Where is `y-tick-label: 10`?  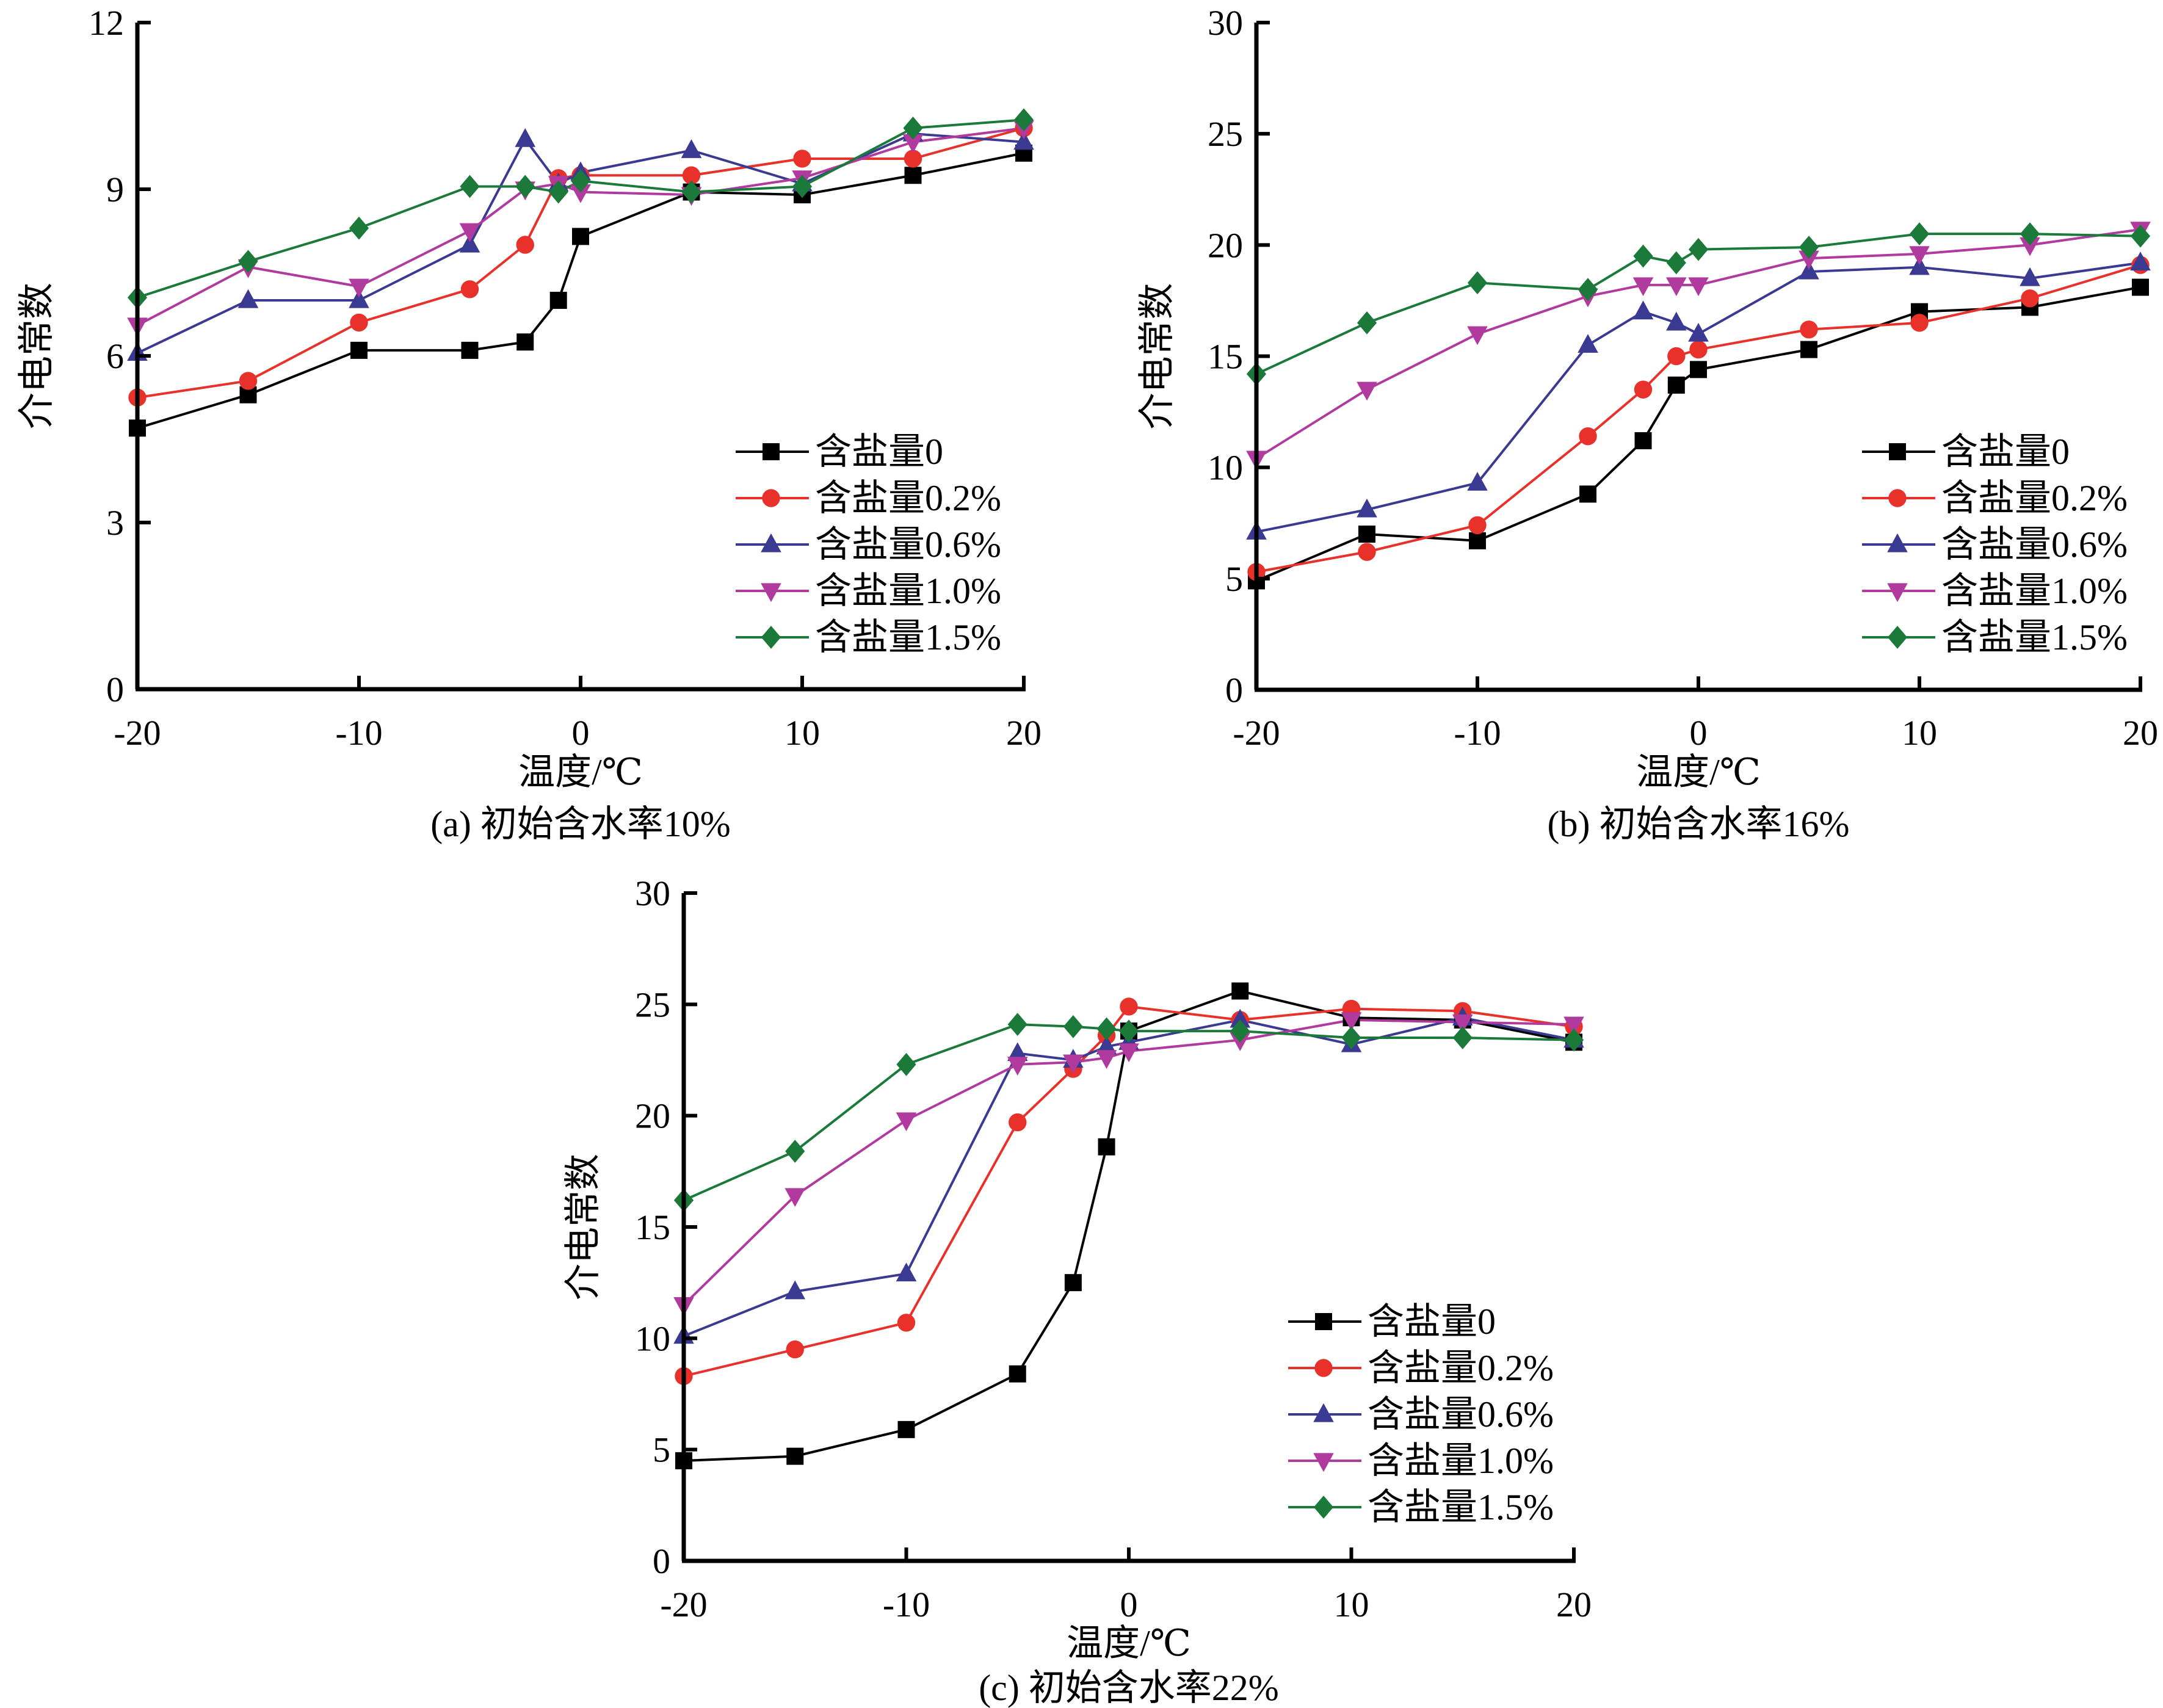
y-tick-label: 10 is located at coordinates (1225, 468).